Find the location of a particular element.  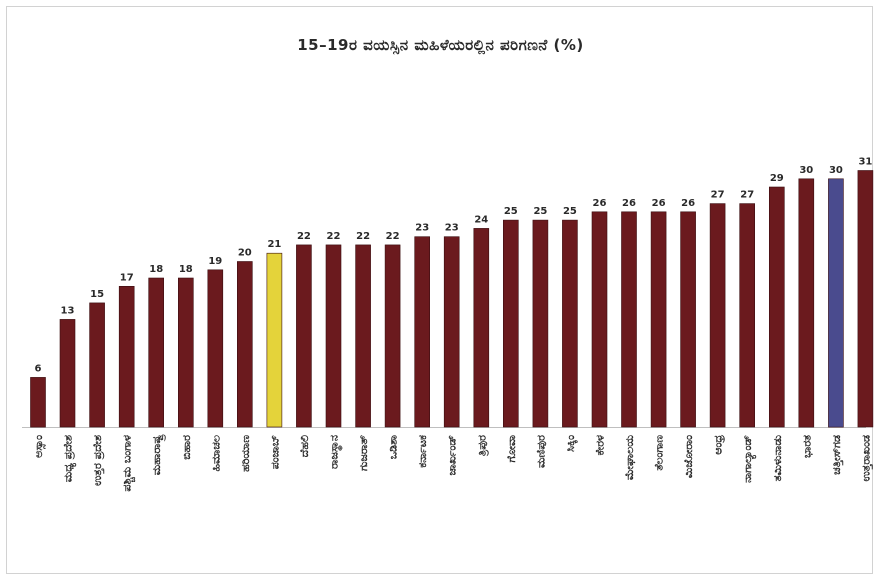

category-label: ಮಹಾರಾಷ್ಟ್ರ is located at coordinates (158, 454).